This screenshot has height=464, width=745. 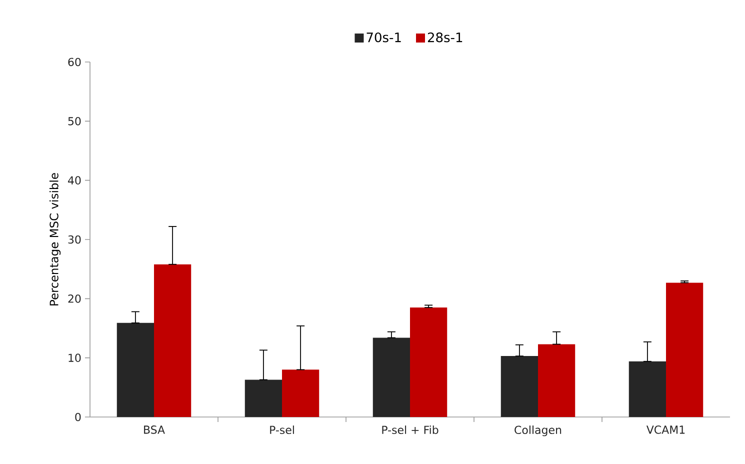 I want to click on y-tick-label: 20, so click(x=74, y=298).